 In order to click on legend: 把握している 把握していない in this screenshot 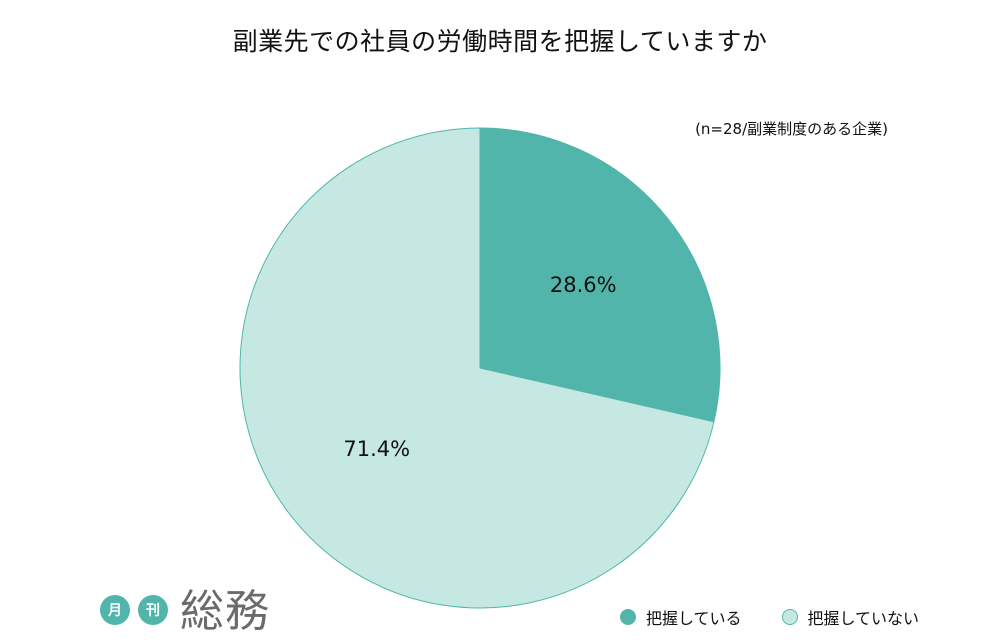, I will do `click(769, 617)`.